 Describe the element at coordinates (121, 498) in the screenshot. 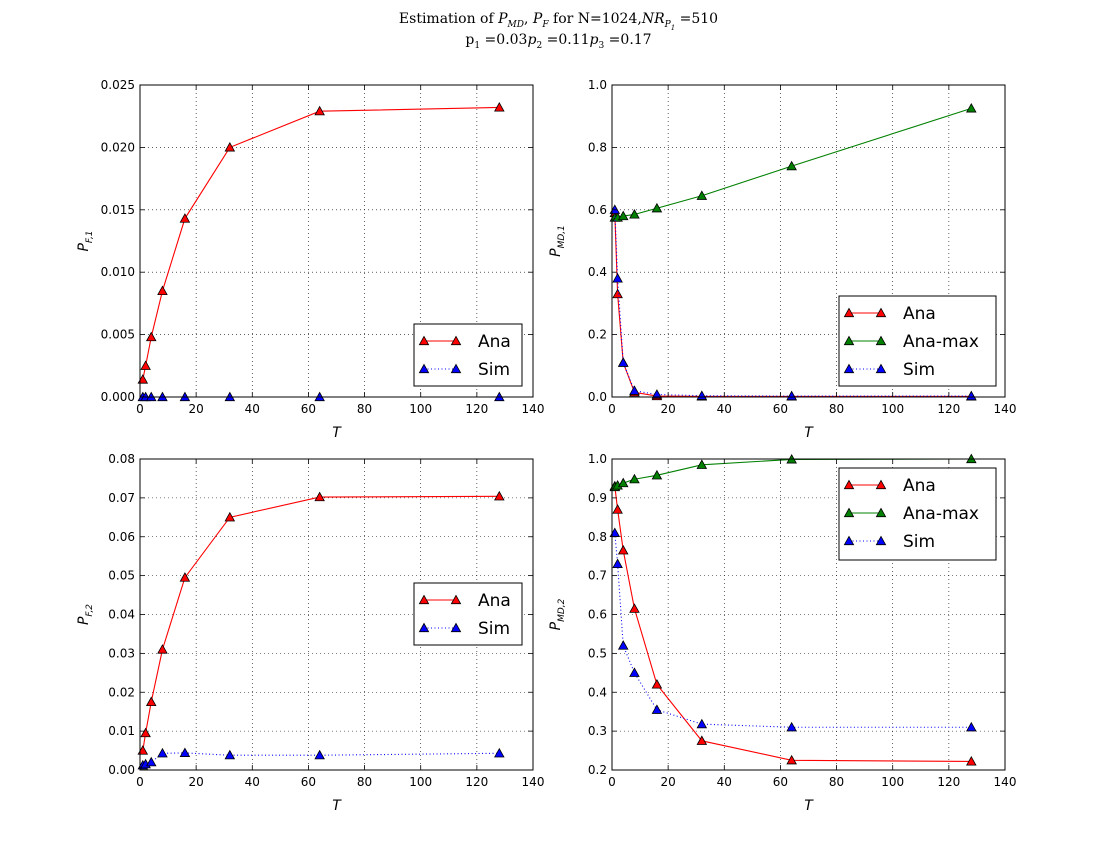

I see `y-tick-label: 0.07` at that location.